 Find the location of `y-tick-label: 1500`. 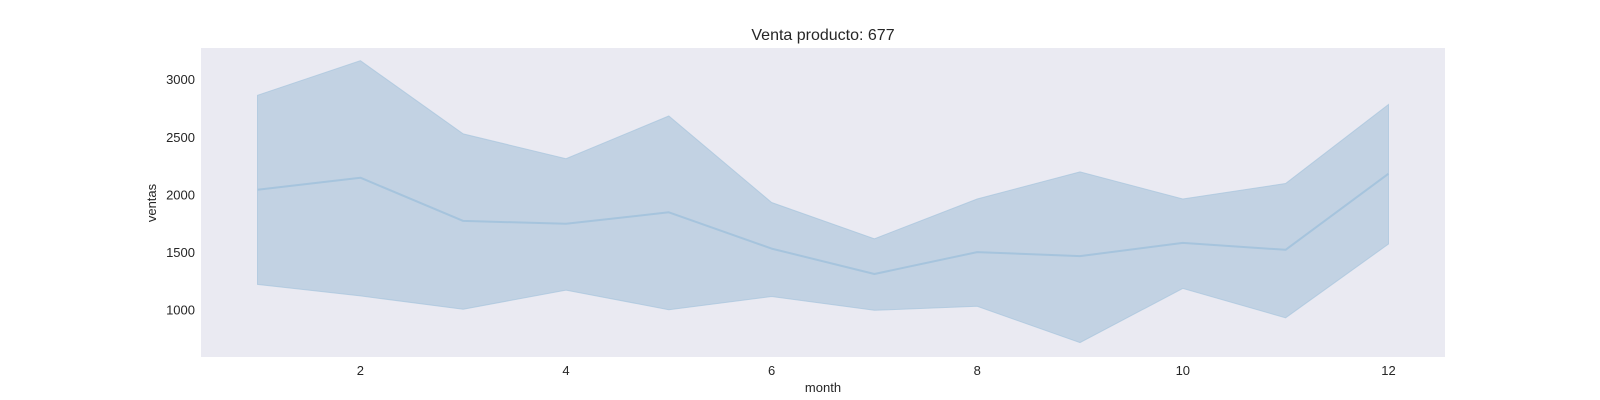

y-tick-label: 1500 is located at coordinates (180, 252).